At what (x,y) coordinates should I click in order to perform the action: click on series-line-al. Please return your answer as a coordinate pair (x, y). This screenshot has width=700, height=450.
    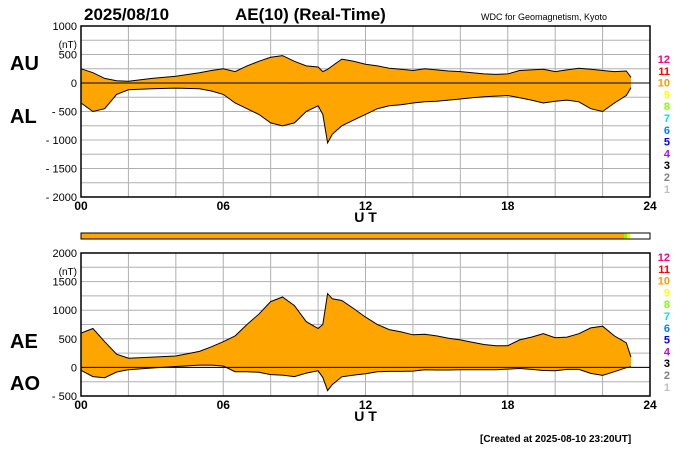
    Looking at the image, I should click on (356, 116).